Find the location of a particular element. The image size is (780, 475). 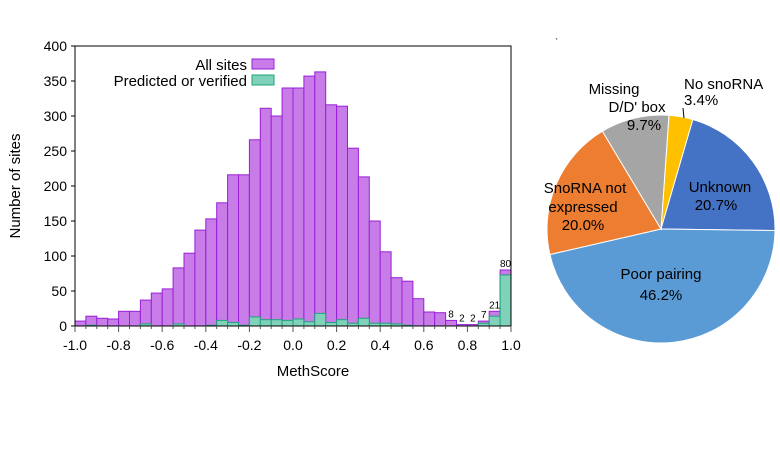

y-axis-label: Number of sites is located at coordinates (15, 185).